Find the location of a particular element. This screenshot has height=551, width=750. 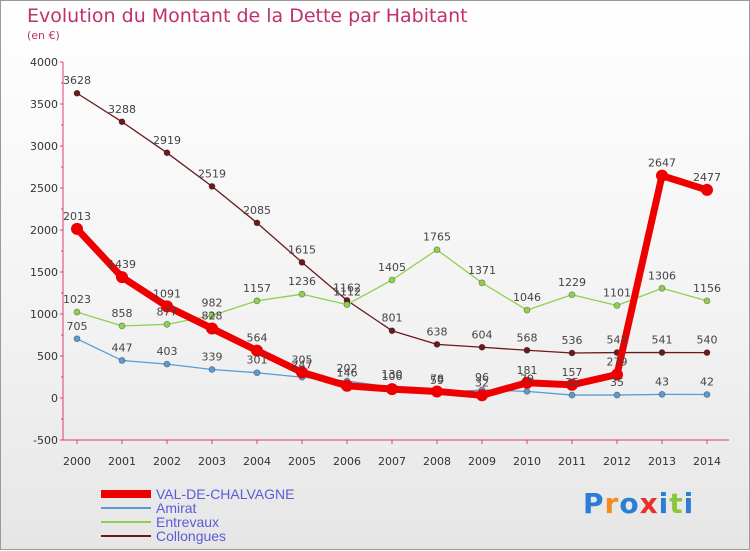

data-label: 2647 is located at coordinates (662, 163).